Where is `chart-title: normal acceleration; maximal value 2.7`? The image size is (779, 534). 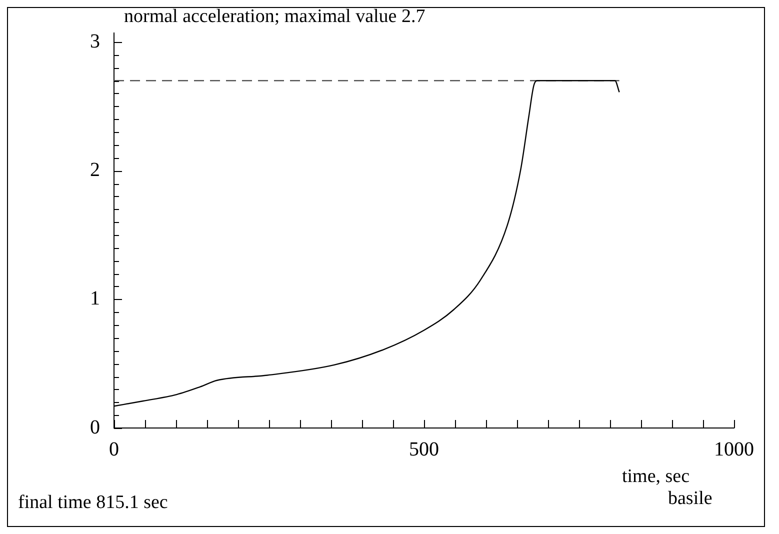
chart-title: normal acceleration; maximal value 2.7 is located at coordinates (275, 17).